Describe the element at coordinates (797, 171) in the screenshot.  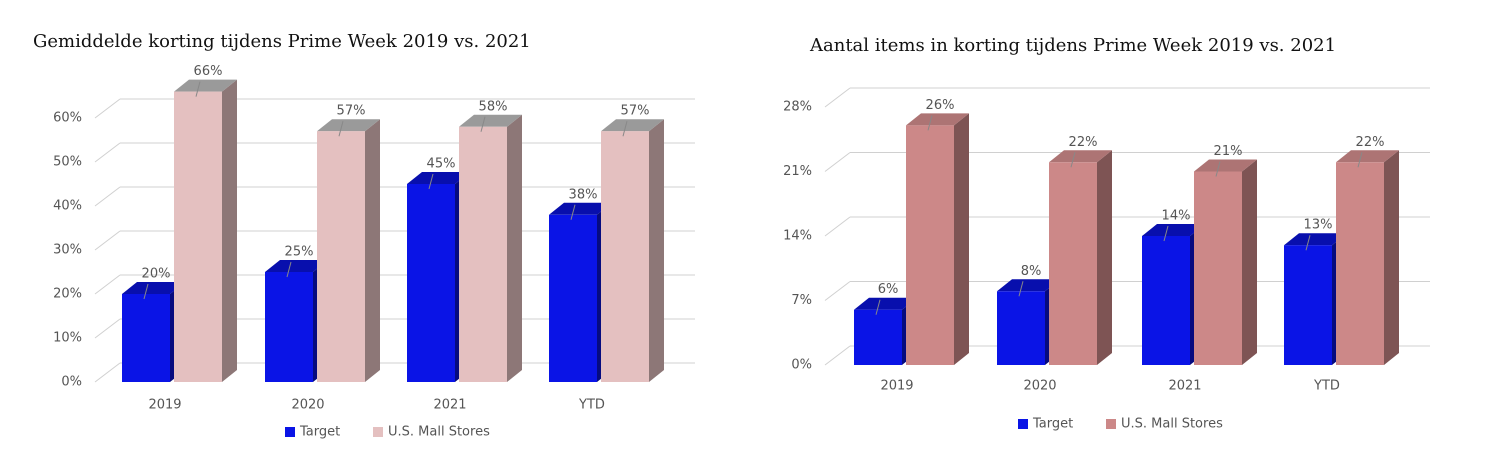
I see `y-tick-label: 21%` at that location.